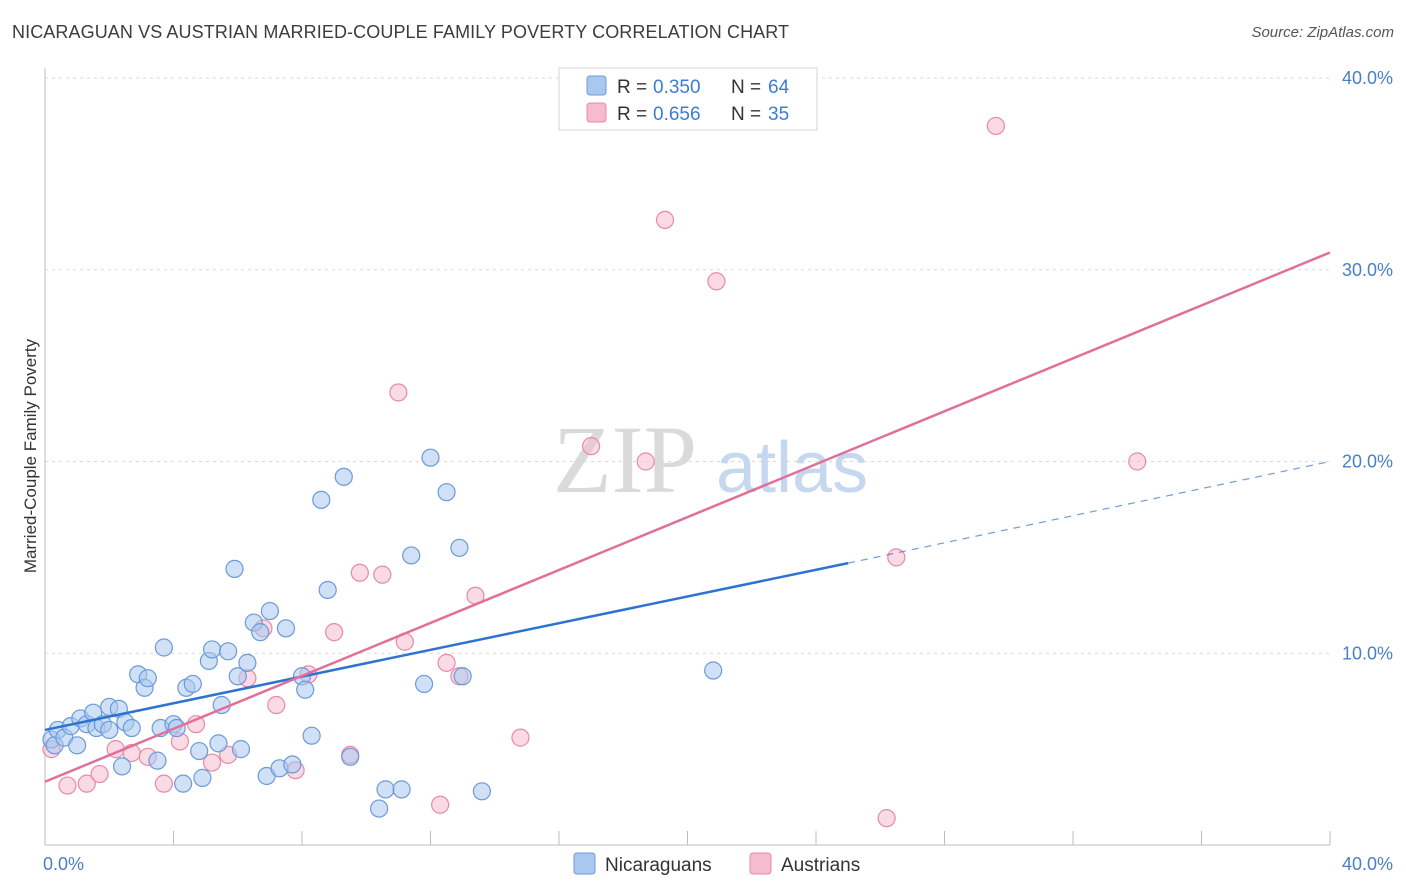  What do you see at coordinates (779, 87) in the screenshot?
I see `legend-n-value-nicaraguans: 64` at bounding box center [779, 87].